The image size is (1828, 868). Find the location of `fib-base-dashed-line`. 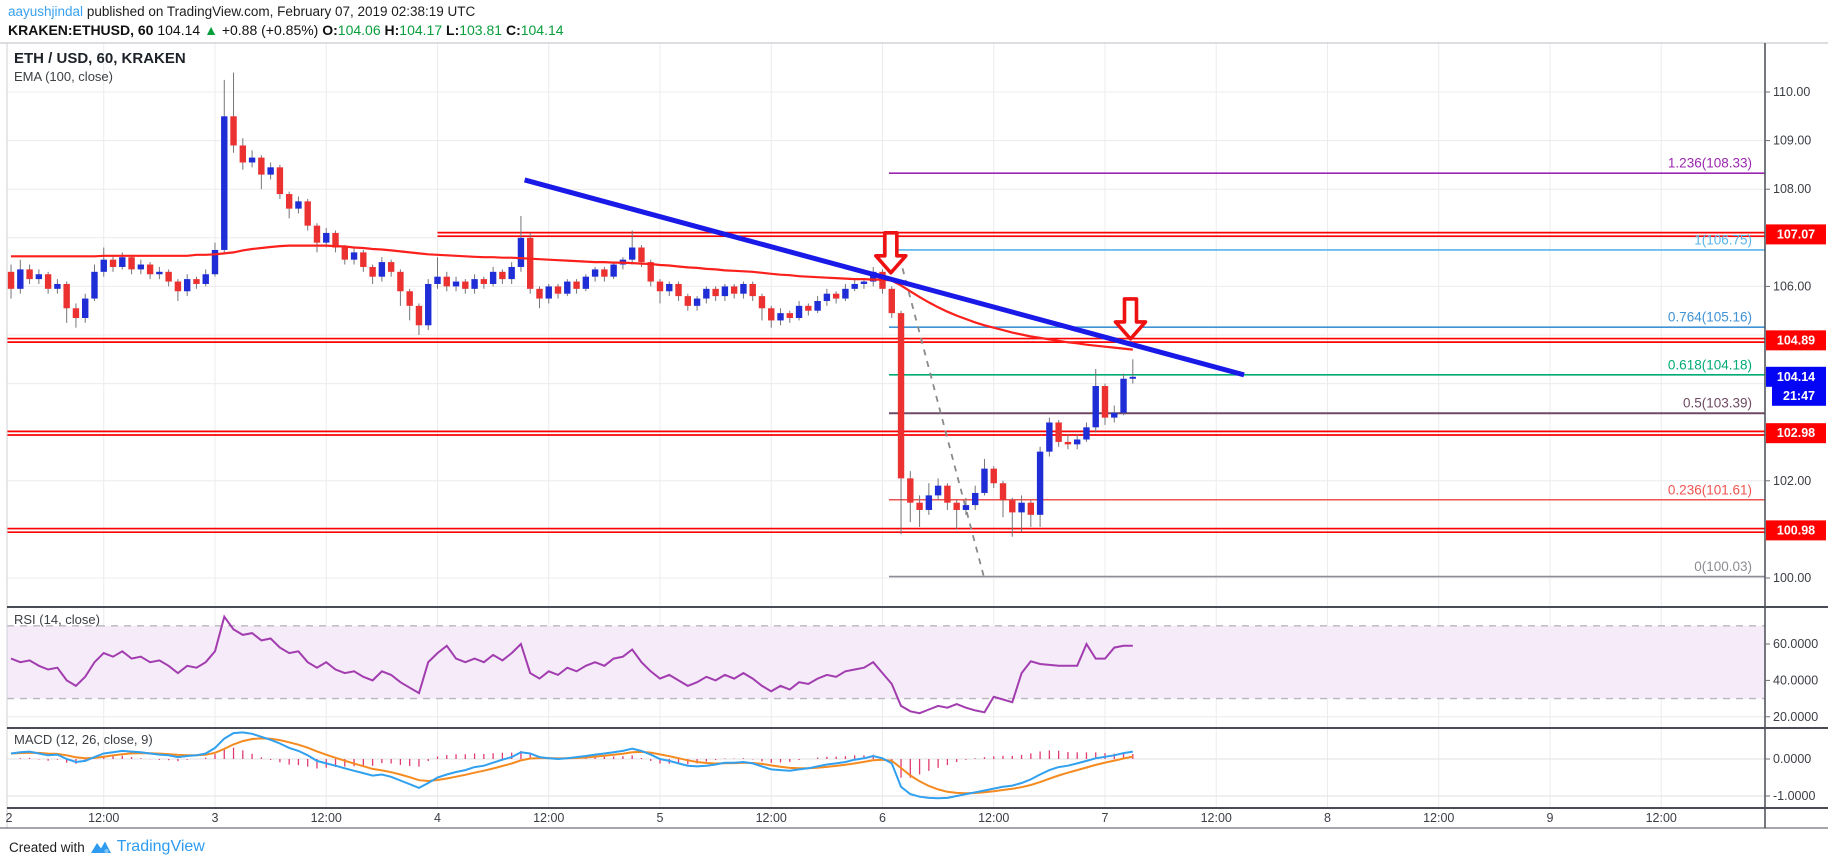

fib-base-dashed-line is located at coordinates (940, 410).